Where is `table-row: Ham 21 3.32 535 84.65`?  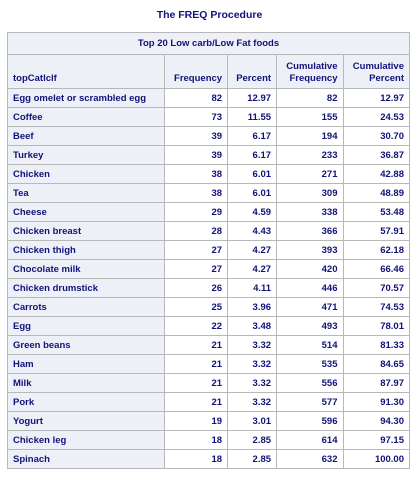
table-row: Ham 21 3.32 535 84.65 is located at coordinates (208, 364).